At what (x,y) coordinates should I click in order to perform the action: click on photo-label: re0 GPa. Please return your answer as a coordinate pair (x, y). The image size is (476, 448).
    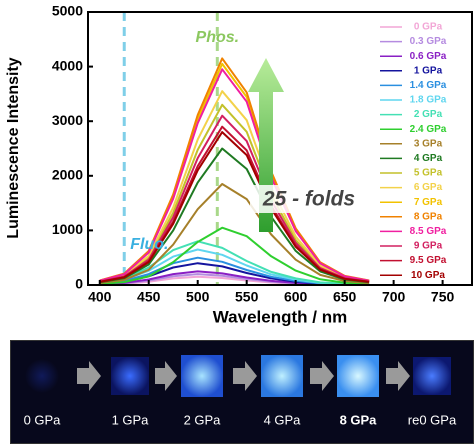
    Looking at the image, I should click on (432, 419).